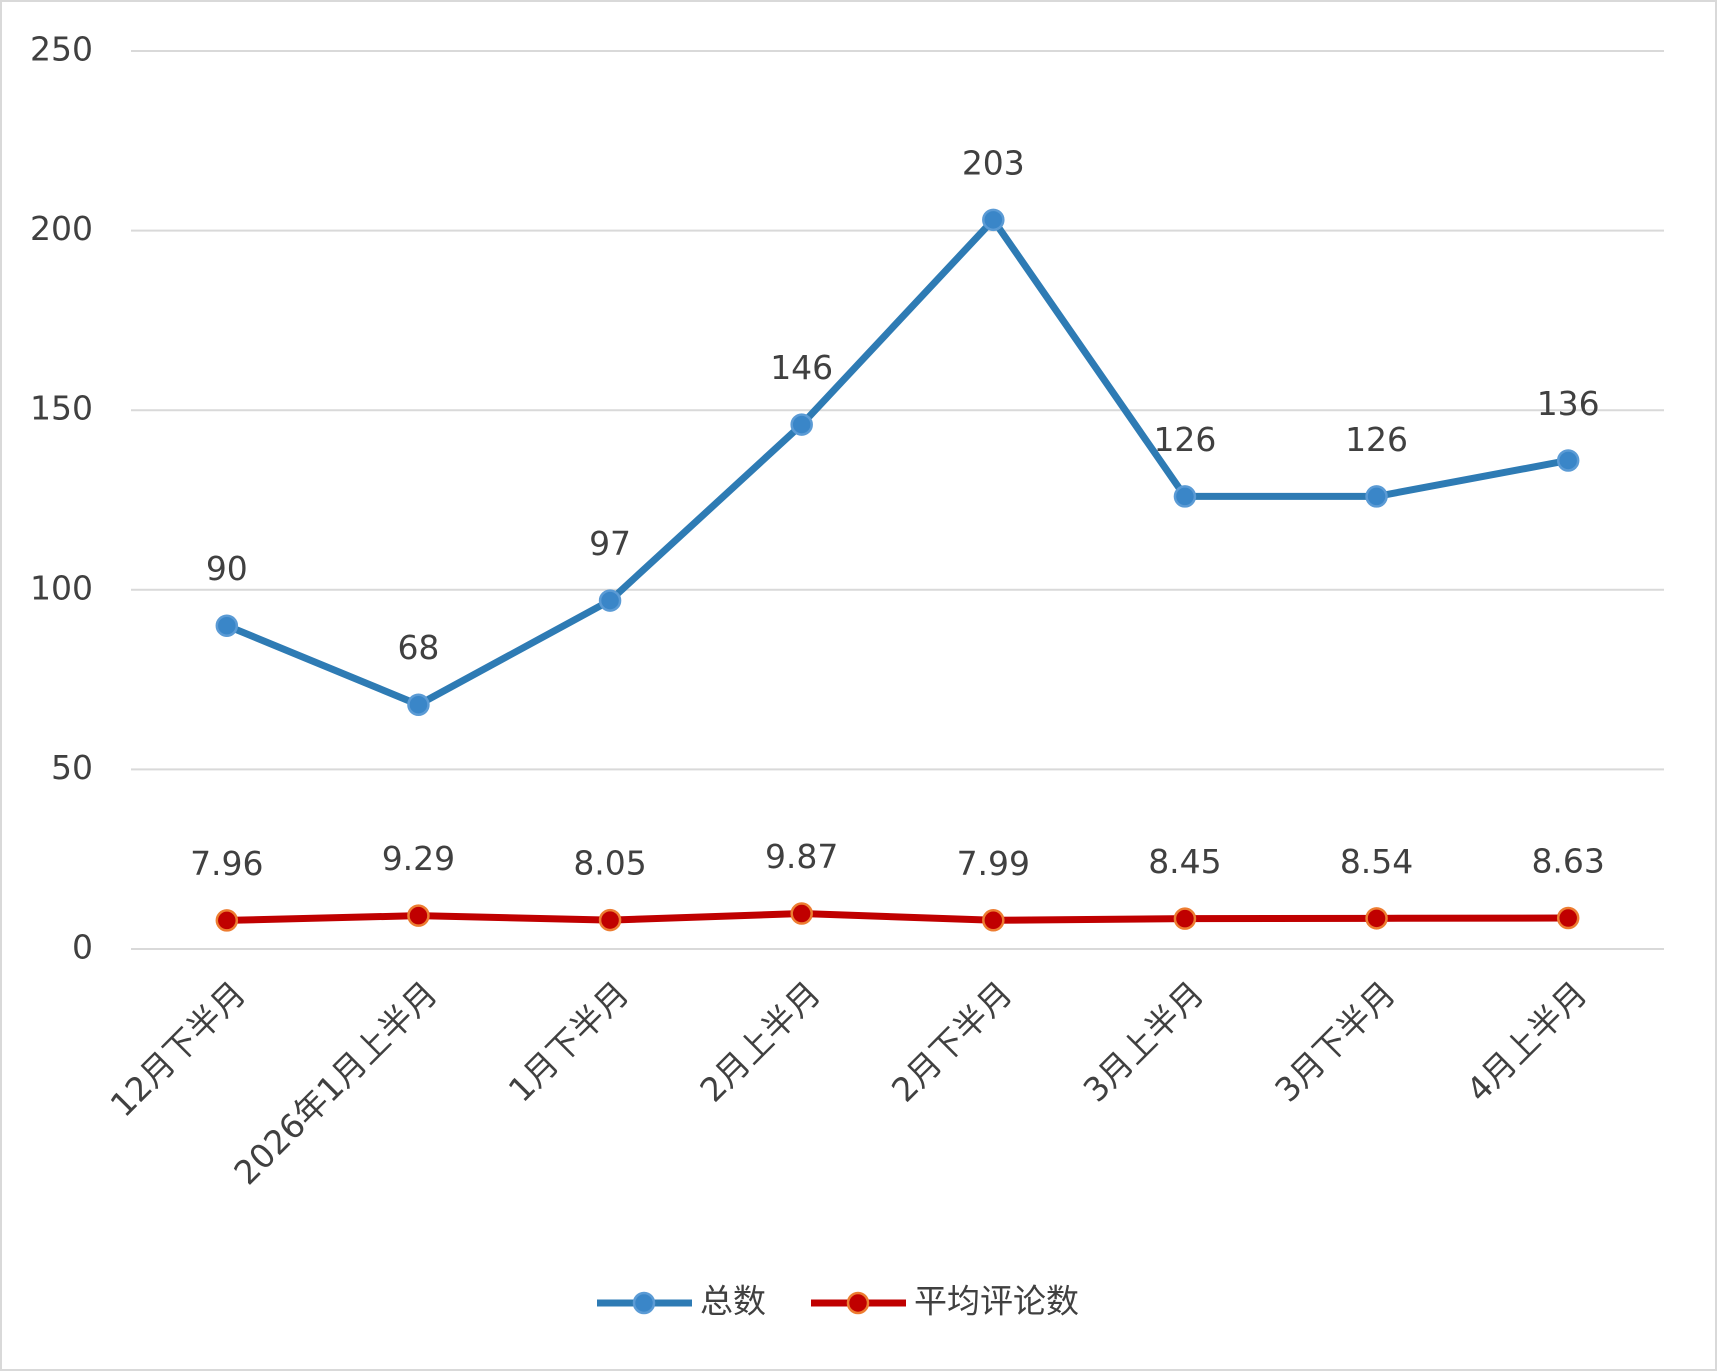 The height and width of the screenshot is (1371, 1717). Describe the element at coordinates (227, 568) in the screenshot. I see `data-label: 90` at that location.